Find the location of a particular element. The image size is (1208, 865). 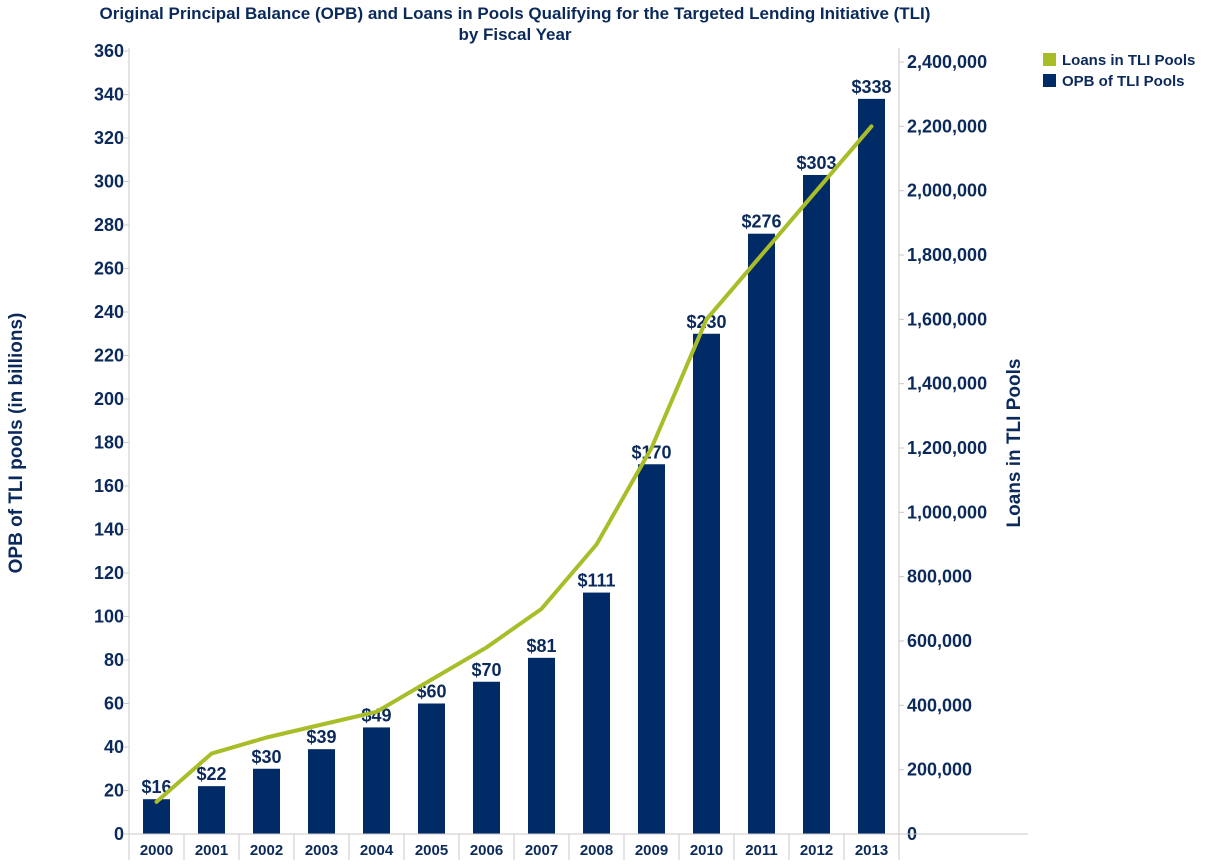

x-tick-label-2009: 2009 is located at coordinates (651, 850).